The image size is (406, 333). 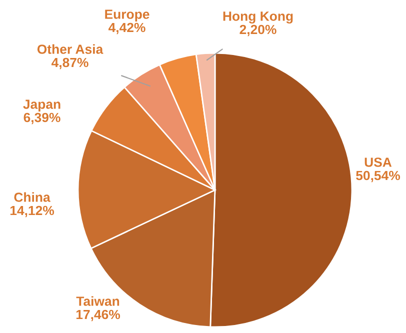 I want to click on slice-label: Japan, so click(x=41, y=106).